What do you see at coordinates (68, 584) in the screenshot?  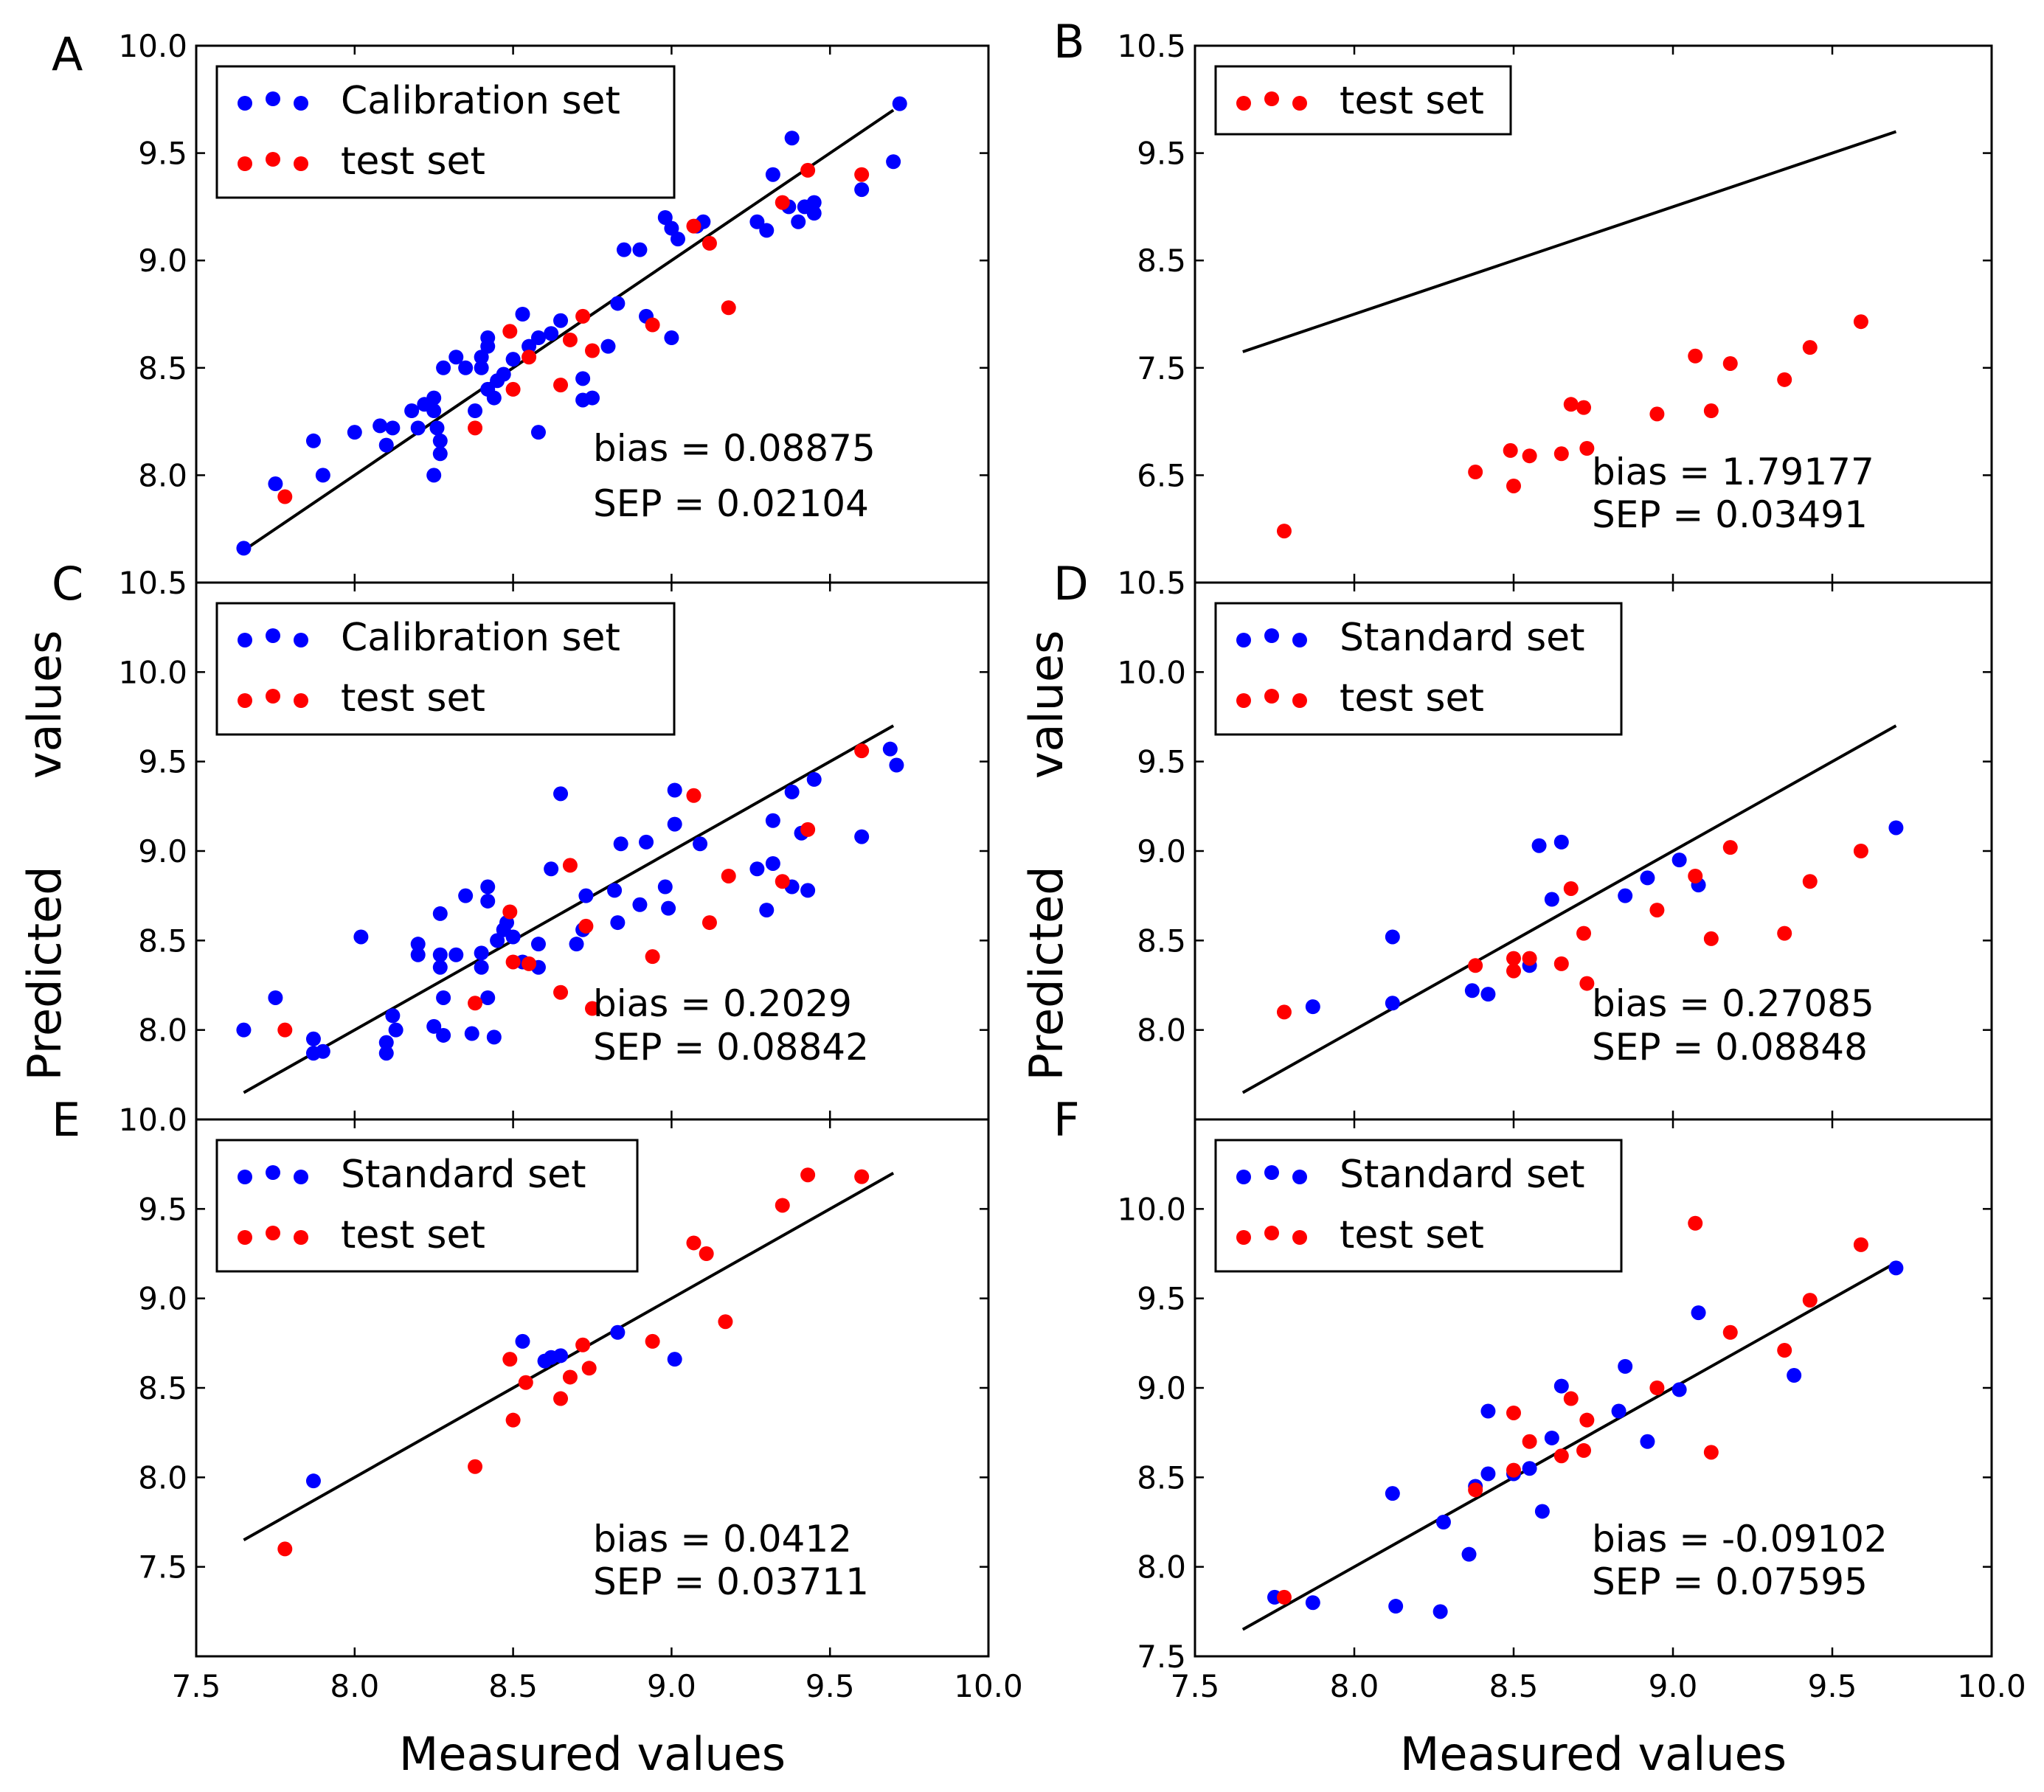 I see `panel-letter: C` at bounding box center [68, 584].